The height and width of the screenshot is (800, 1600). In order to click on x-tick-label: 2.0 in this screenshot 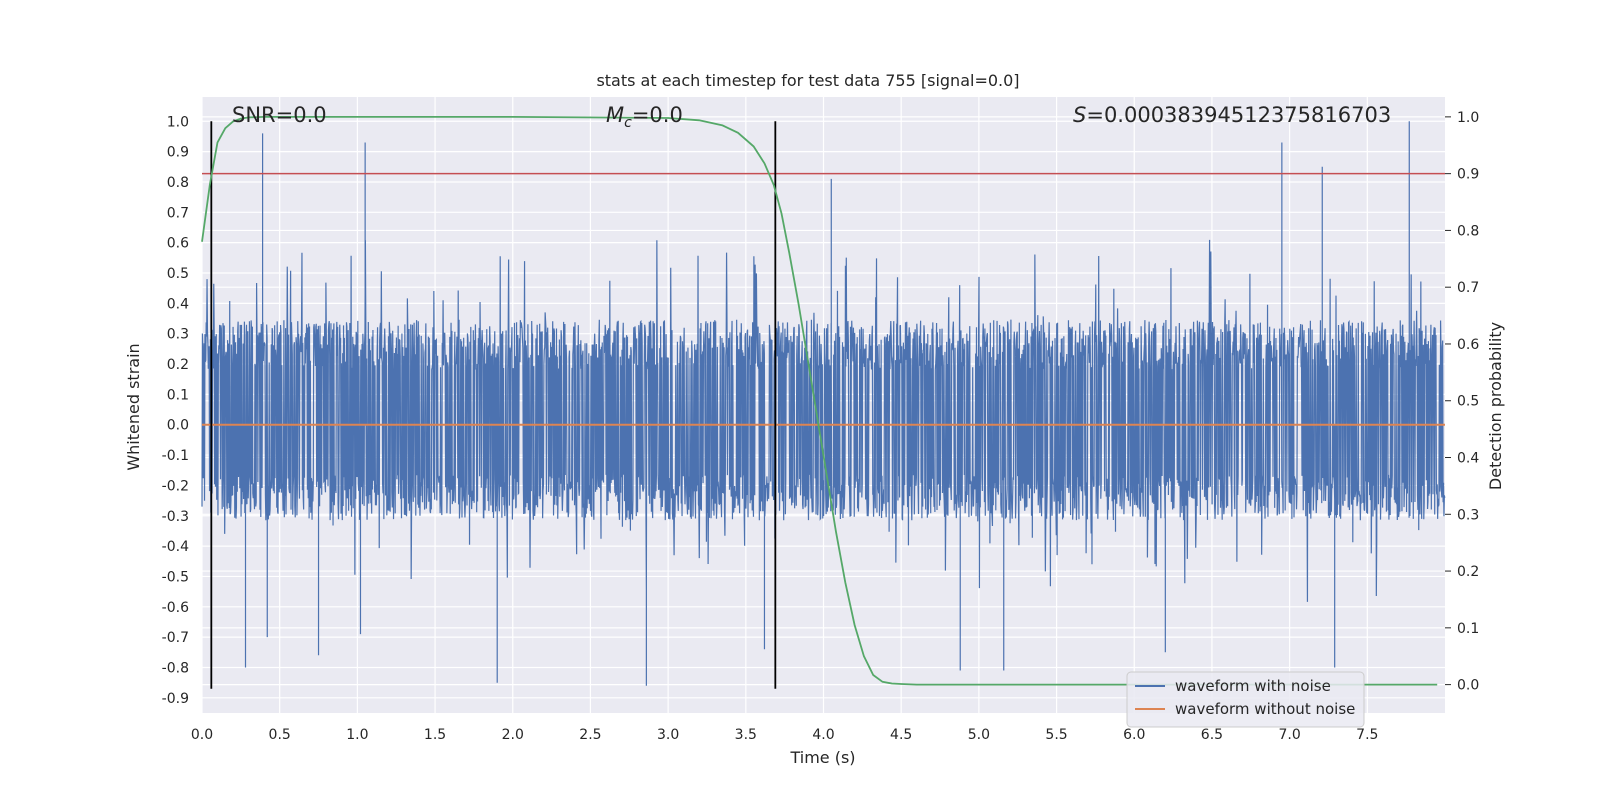, I will do `click(513, 735)`.